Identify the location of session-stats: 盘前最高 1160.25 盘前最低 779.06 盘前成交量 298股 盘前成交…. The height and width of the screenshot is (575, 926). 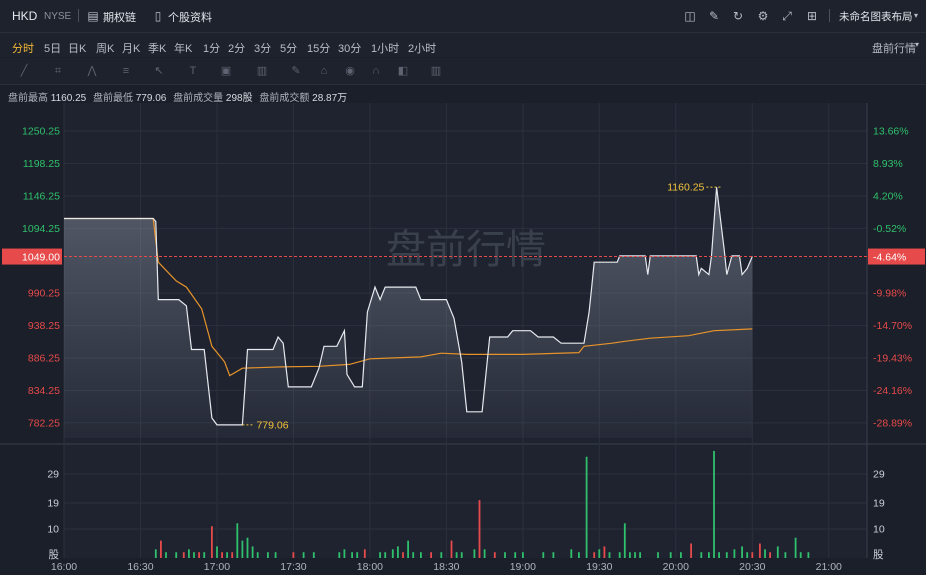
(179, 96).